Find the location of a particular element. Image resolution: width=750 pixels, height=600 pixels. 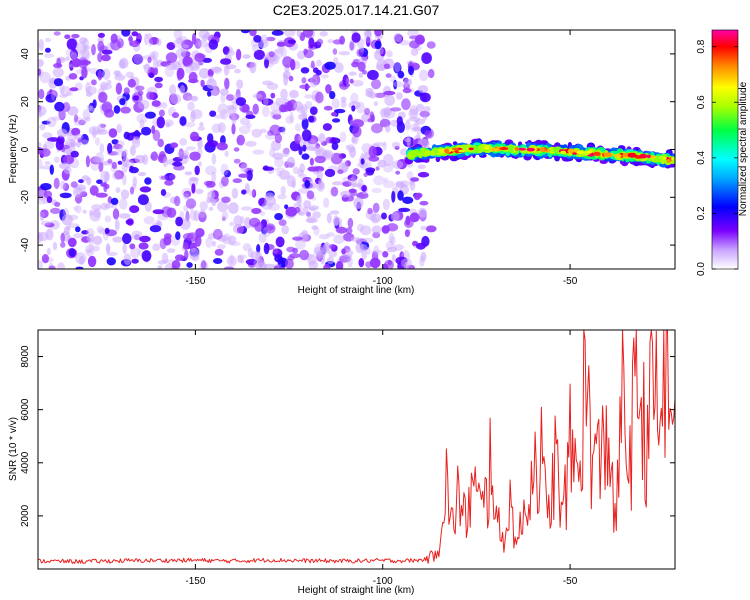

colorbar-ticks: 0.0 0.2 0.4 0.6 0.8 is located at coordinates (717, 157).